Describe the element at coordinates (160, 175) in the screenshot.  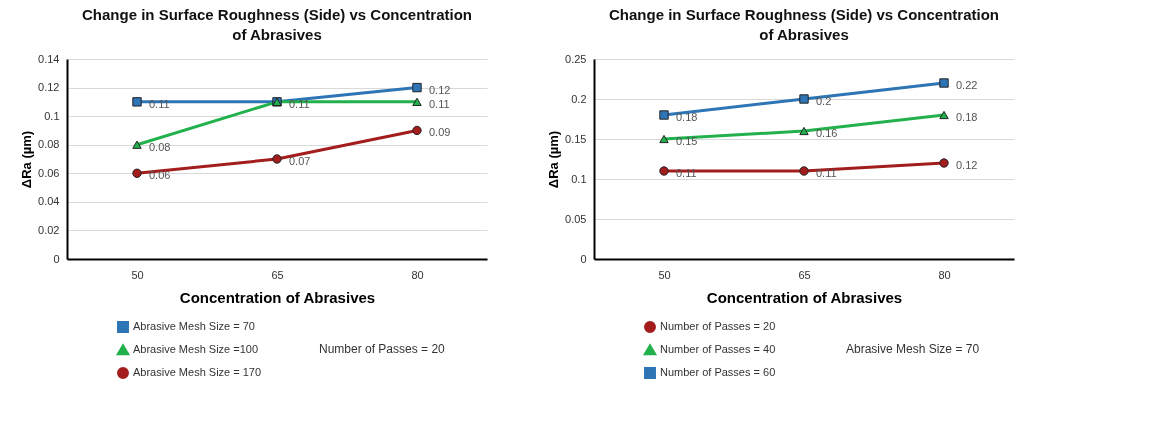
I see `data-label: 0.06` at that location.